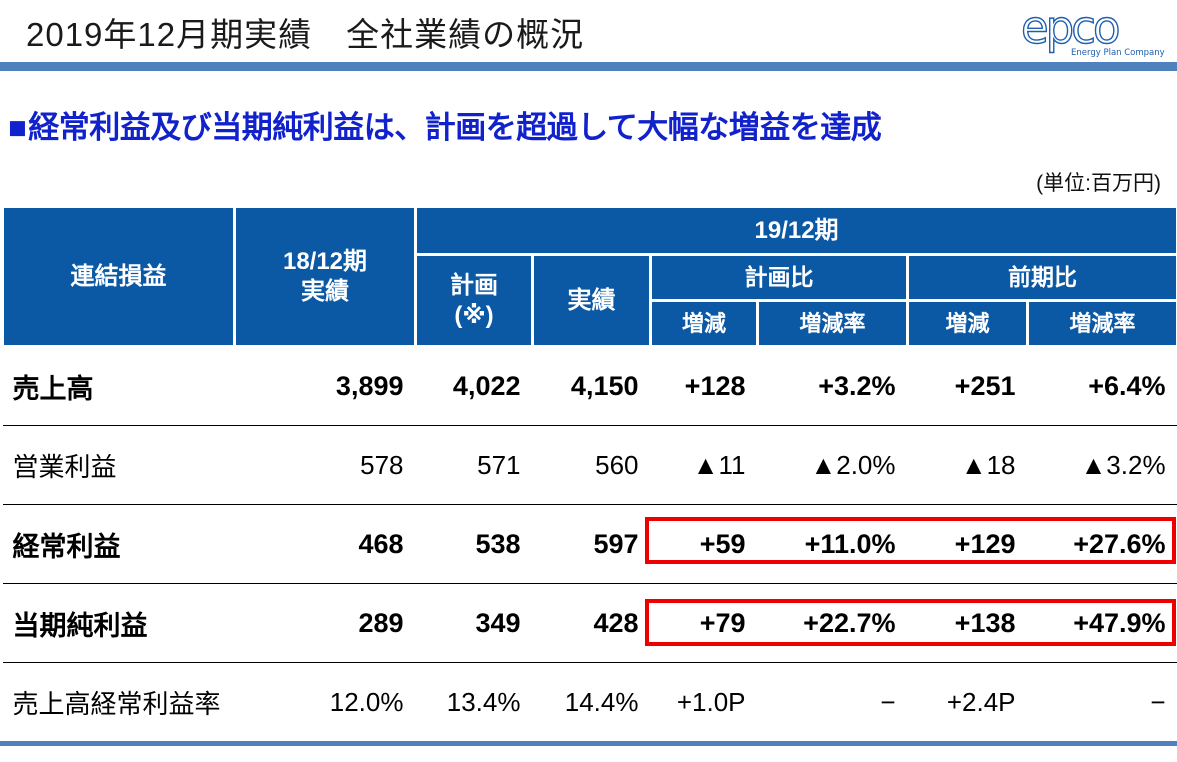  What do you see at coordinates (967, 544) in the screenshot?
I see `cell-vs-prev-diff: +129` at bounding box center [967, 544].